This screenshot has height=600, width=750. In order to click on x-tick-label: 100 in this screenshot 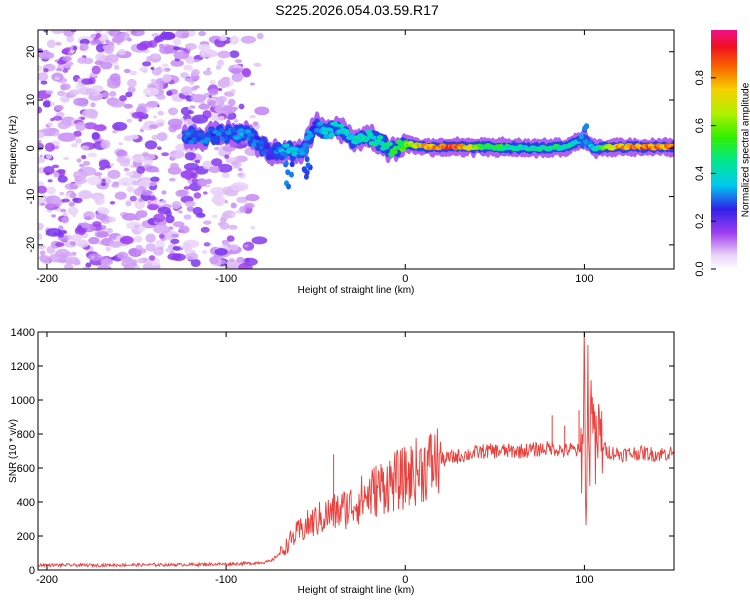, I will do `click(584, 279)`.